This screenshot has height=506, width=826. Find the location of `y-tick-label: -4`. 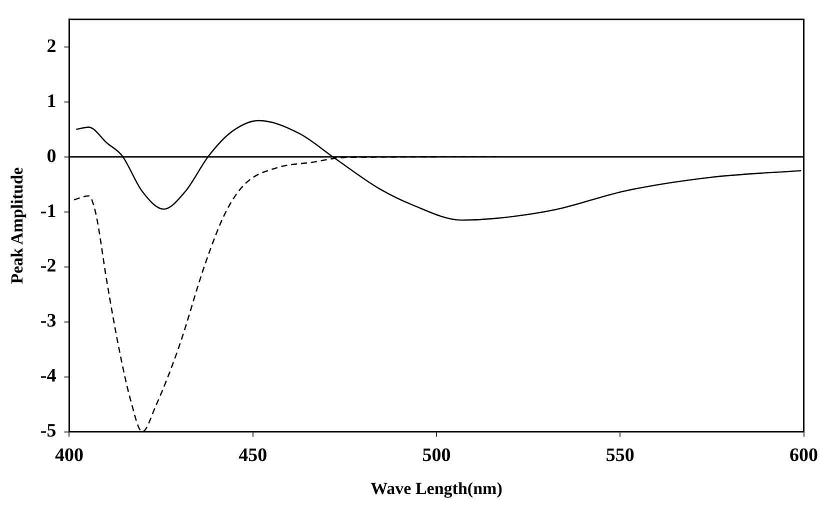

y-tick-label: -4 is located at coordinates (48, 376).